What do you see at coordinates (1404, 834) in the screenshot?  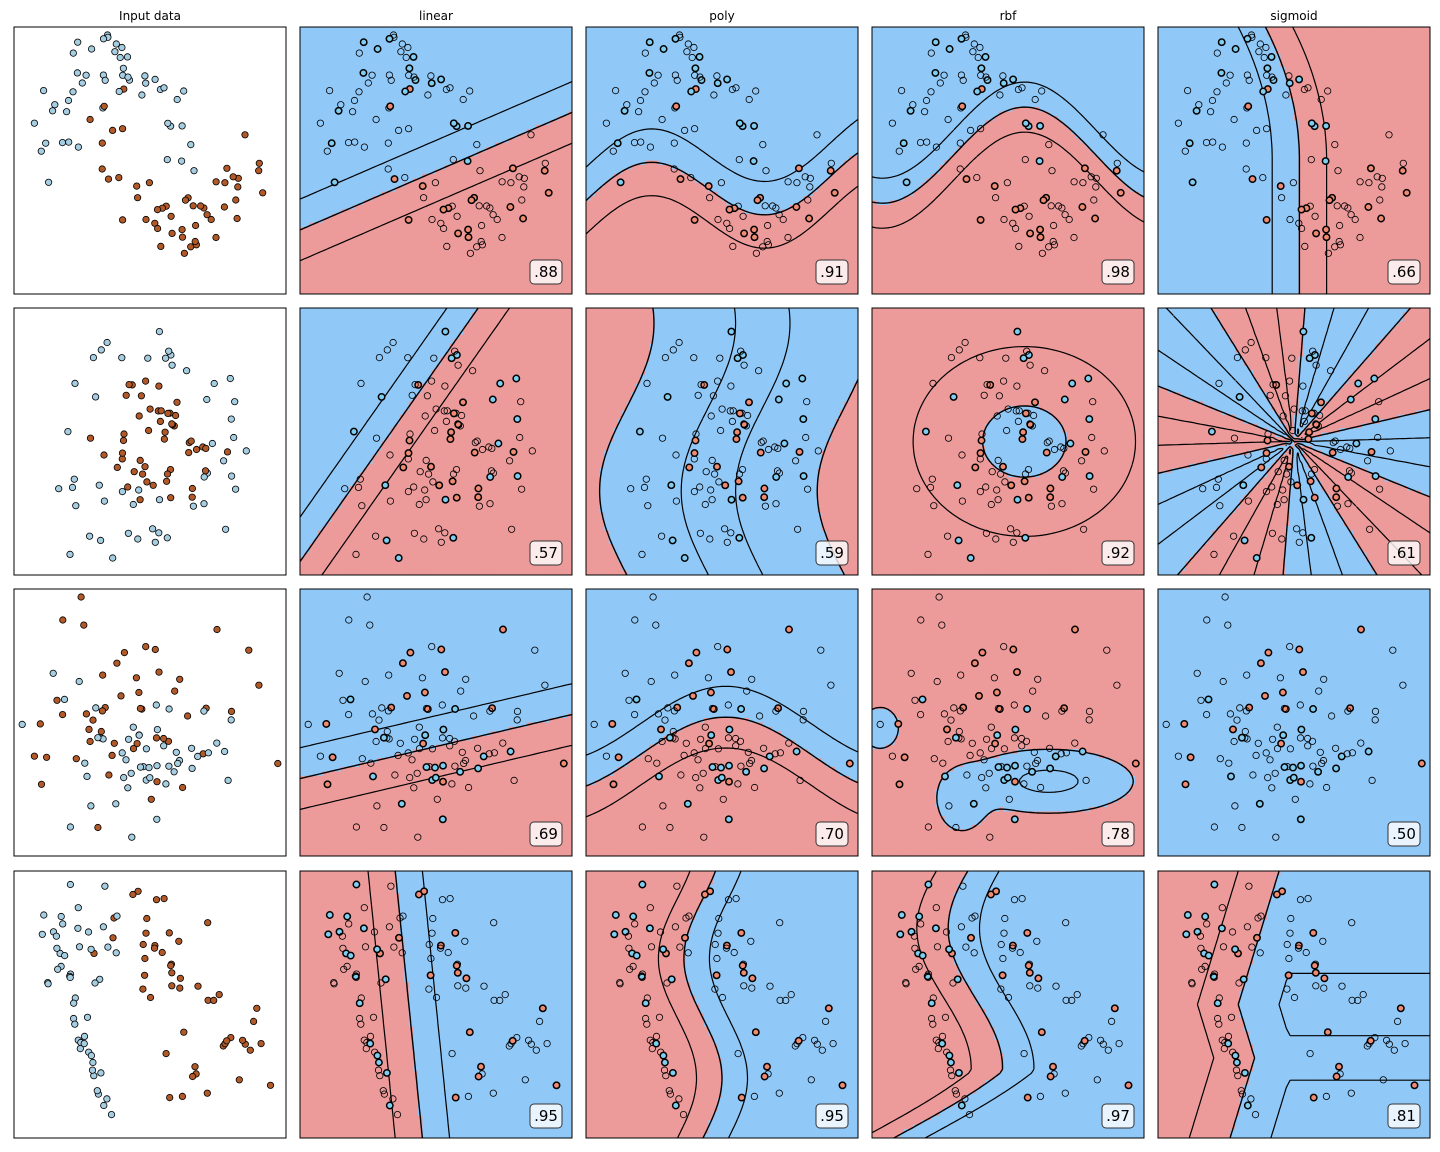 I see `score-label: .50` at bounding box center [1404, 834].